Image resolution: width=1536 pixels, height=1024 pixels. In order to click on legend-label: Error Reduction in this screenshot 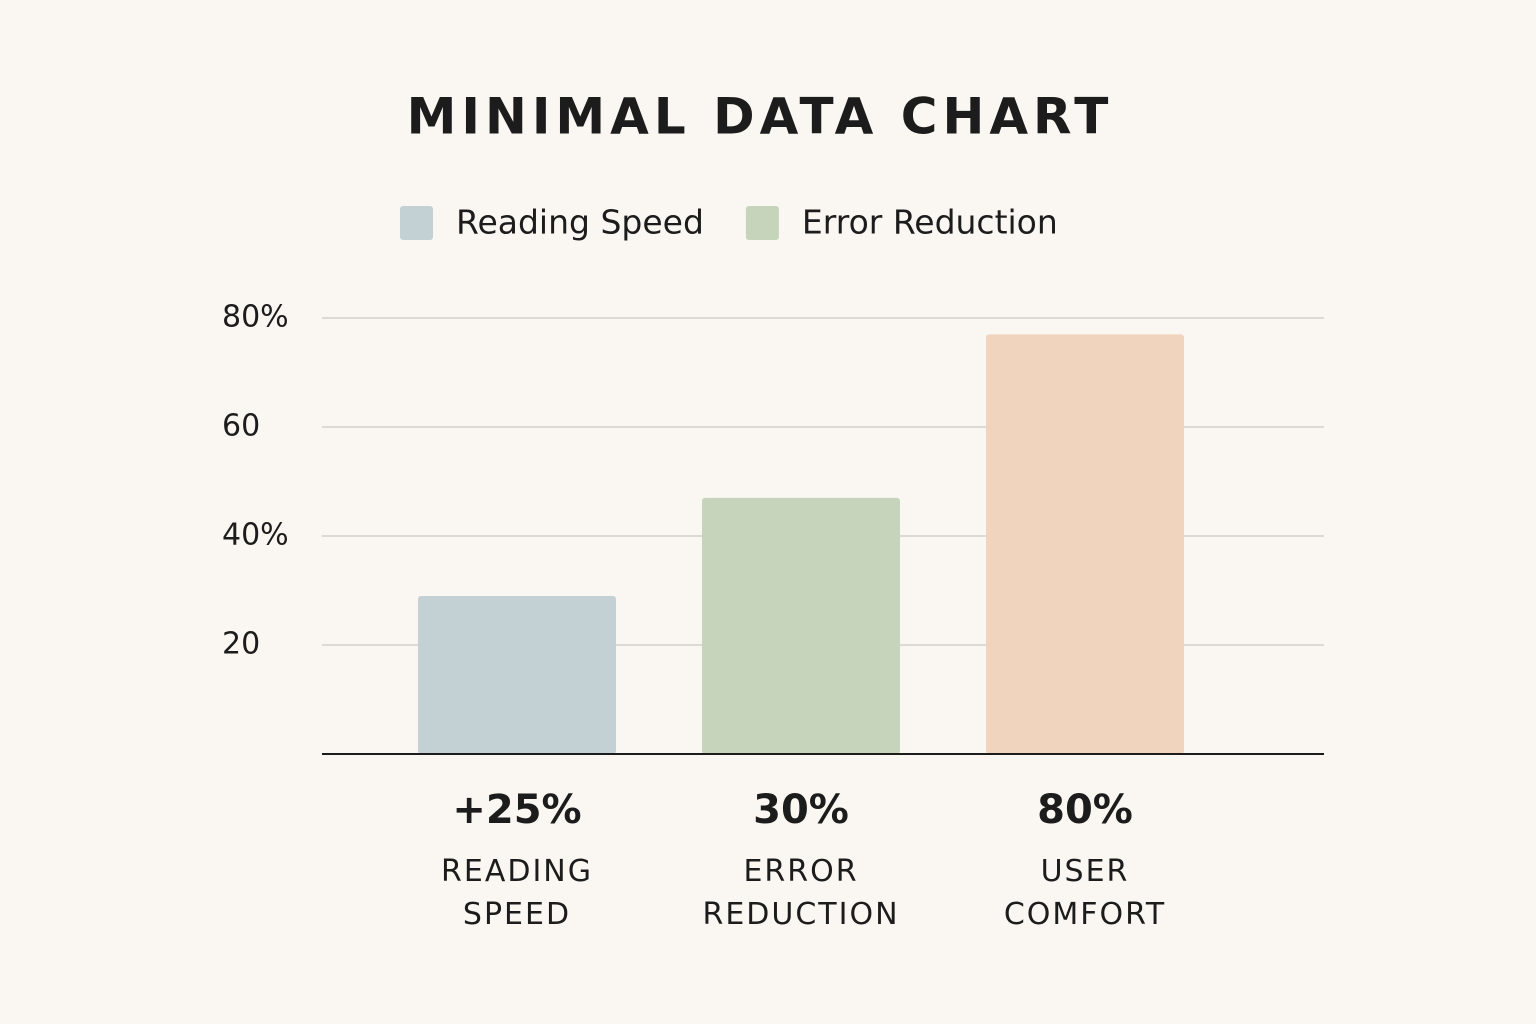, I will do `click(930, 222)`.